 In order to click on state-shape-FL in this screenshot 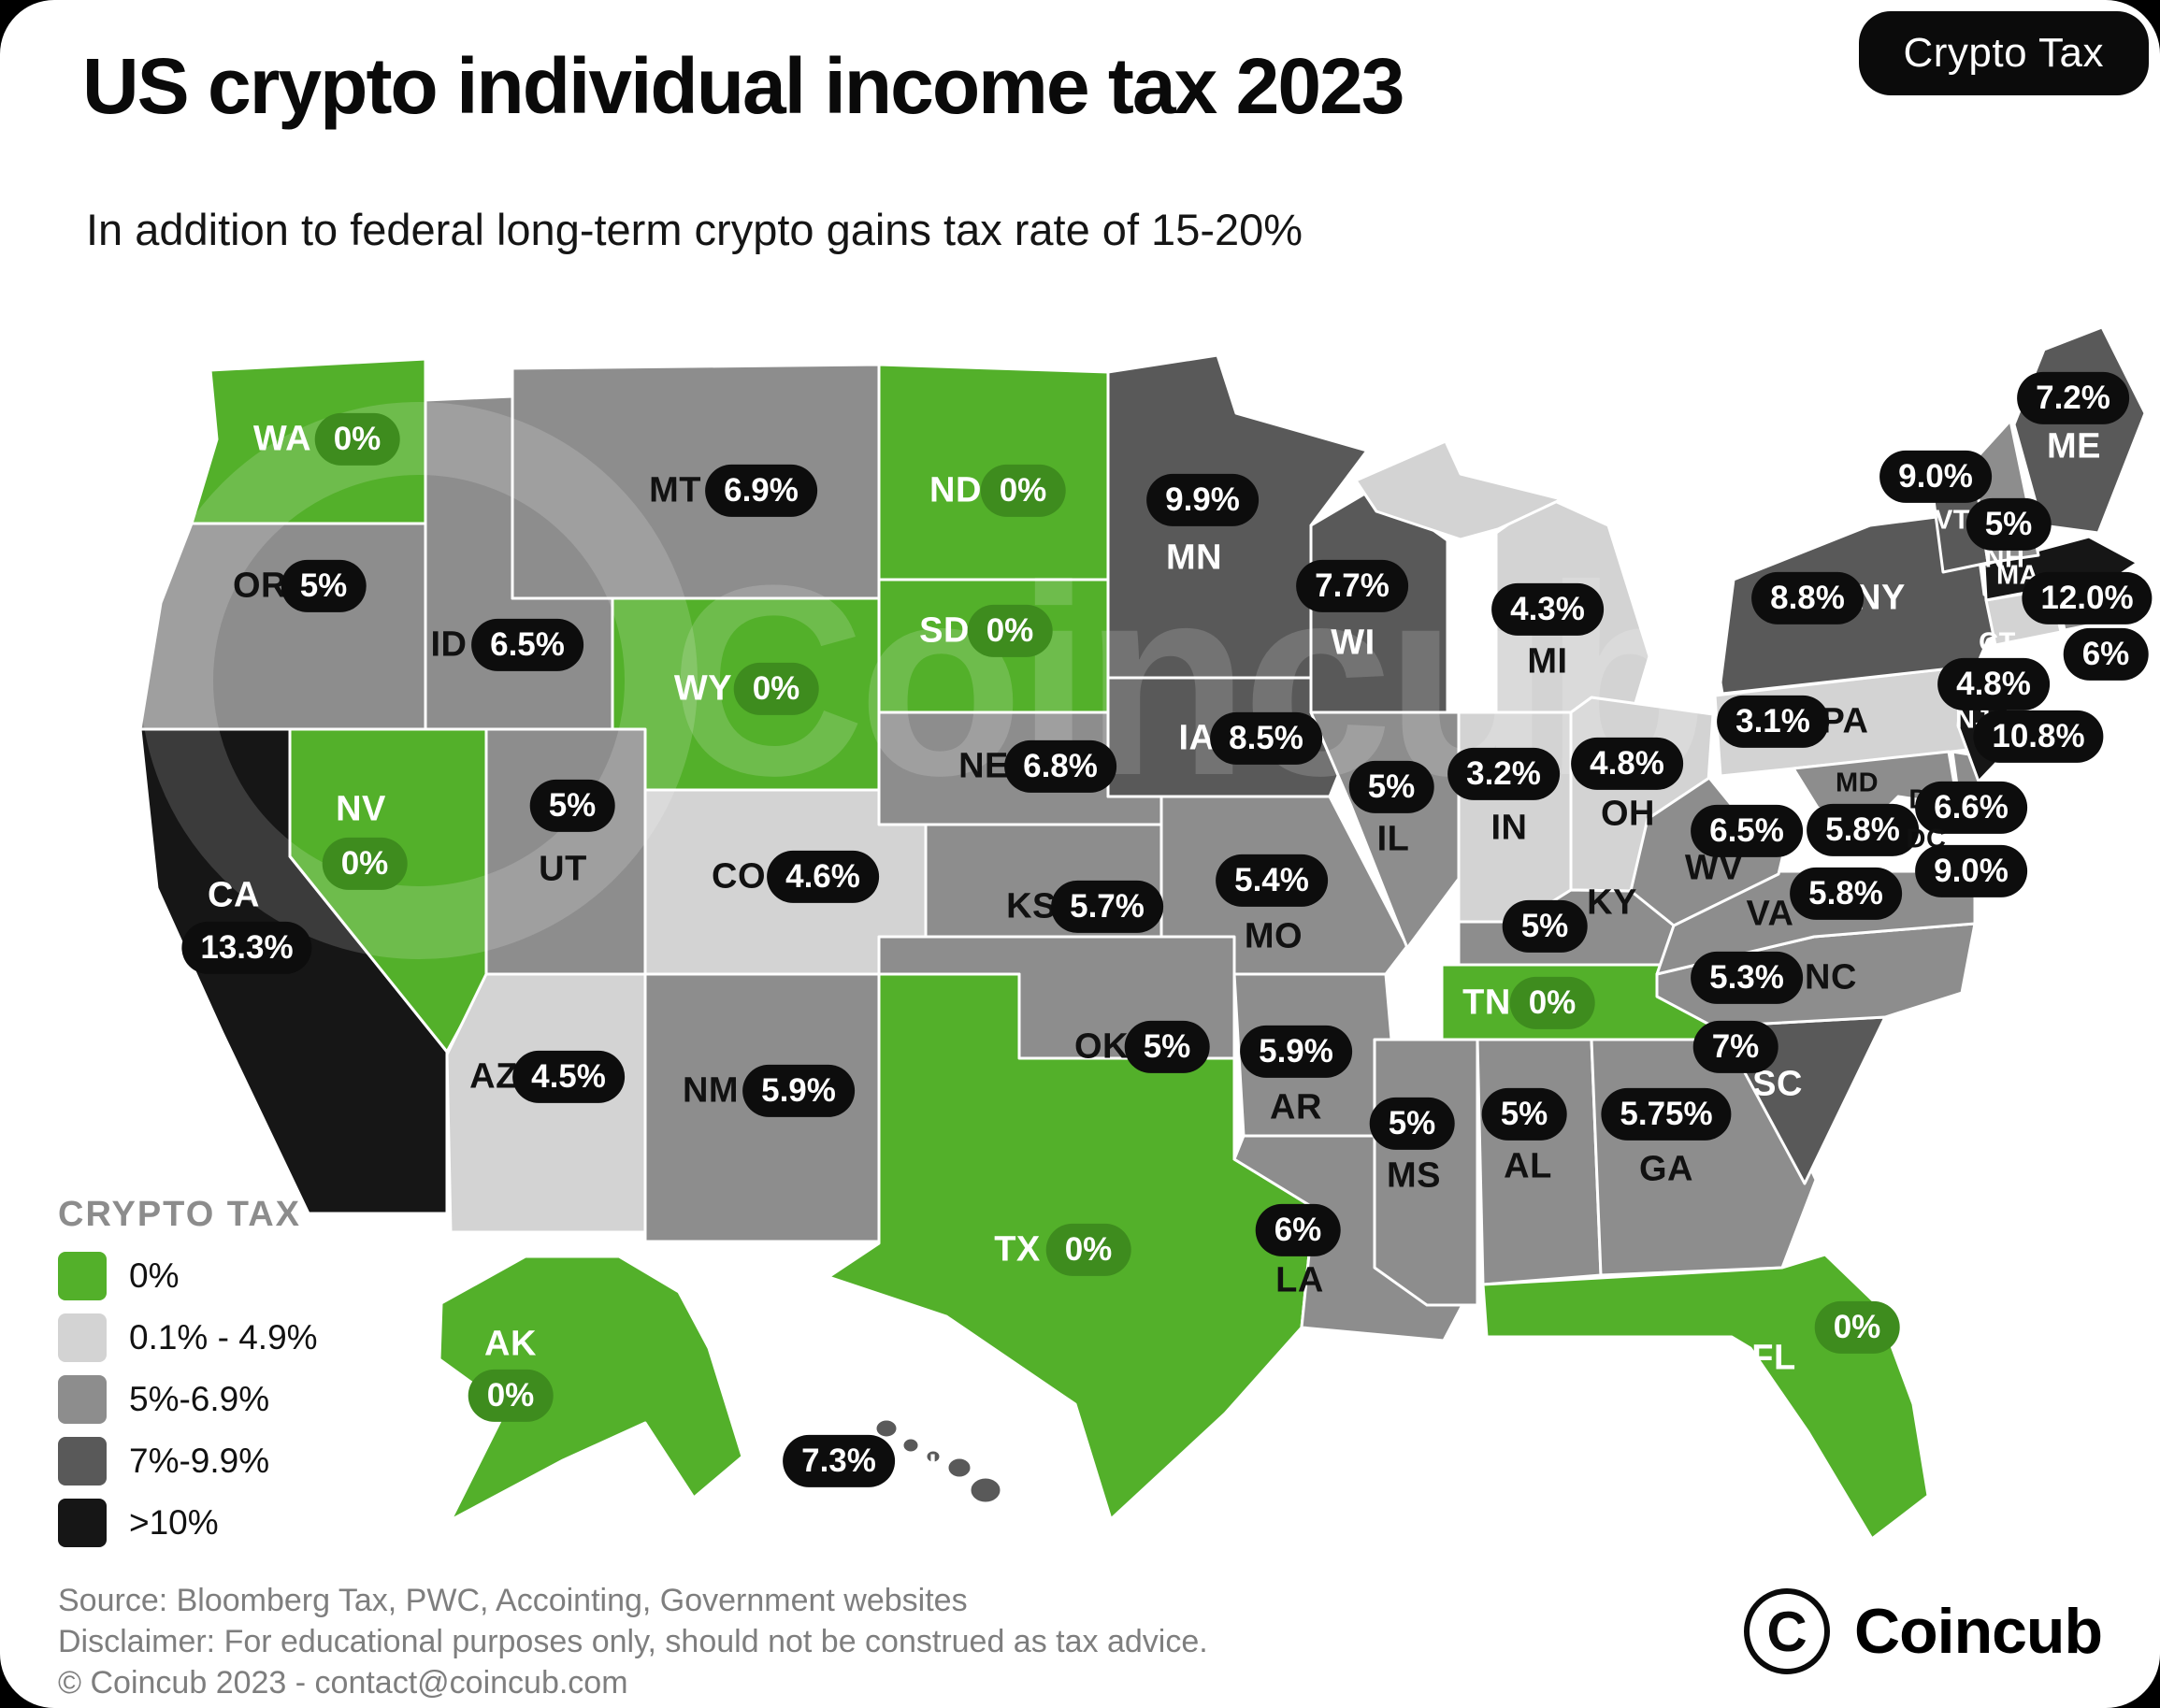, I will do `click(1705, 1397)`.